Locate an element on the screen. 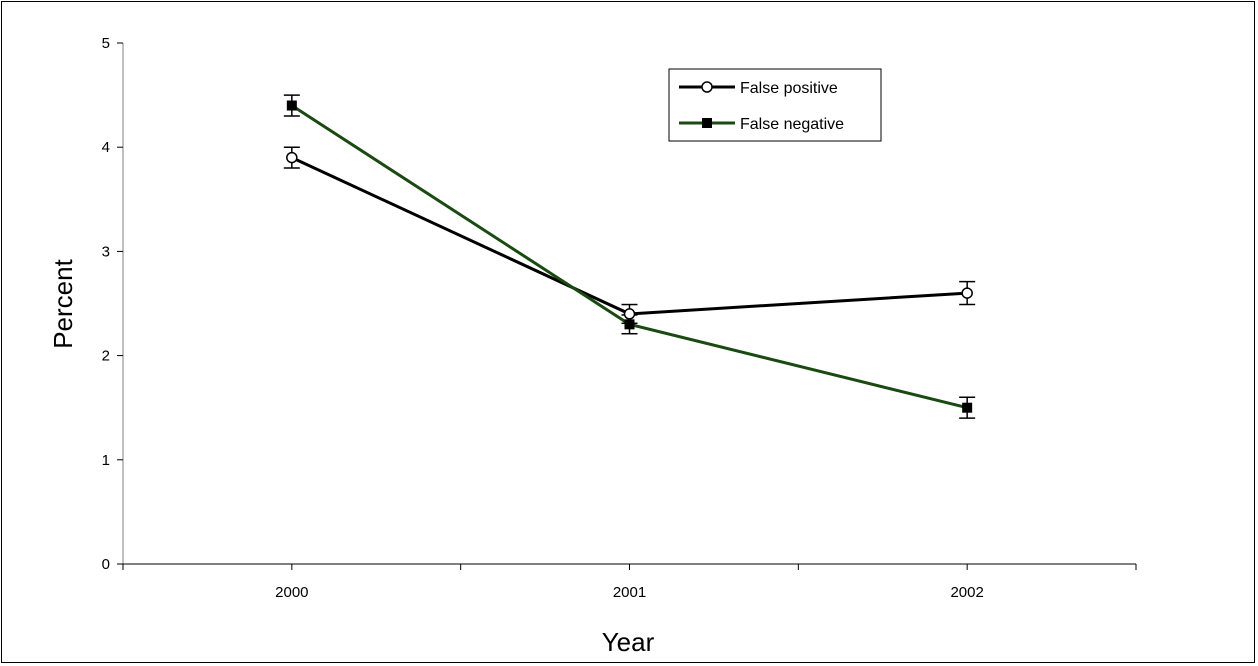 Image resolution: width=1258 pixels, height=666 pixels. x-axis-title: Year is located at coordinates (628, 642).